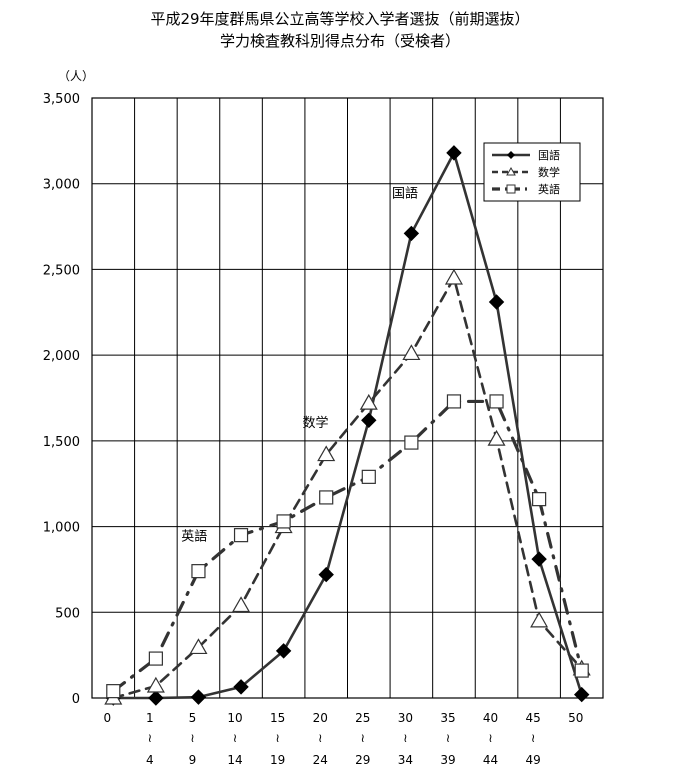 The width and height of the screenshot is (680, 782). I want to click on y-axis-label: （人）, so click(76, 76).